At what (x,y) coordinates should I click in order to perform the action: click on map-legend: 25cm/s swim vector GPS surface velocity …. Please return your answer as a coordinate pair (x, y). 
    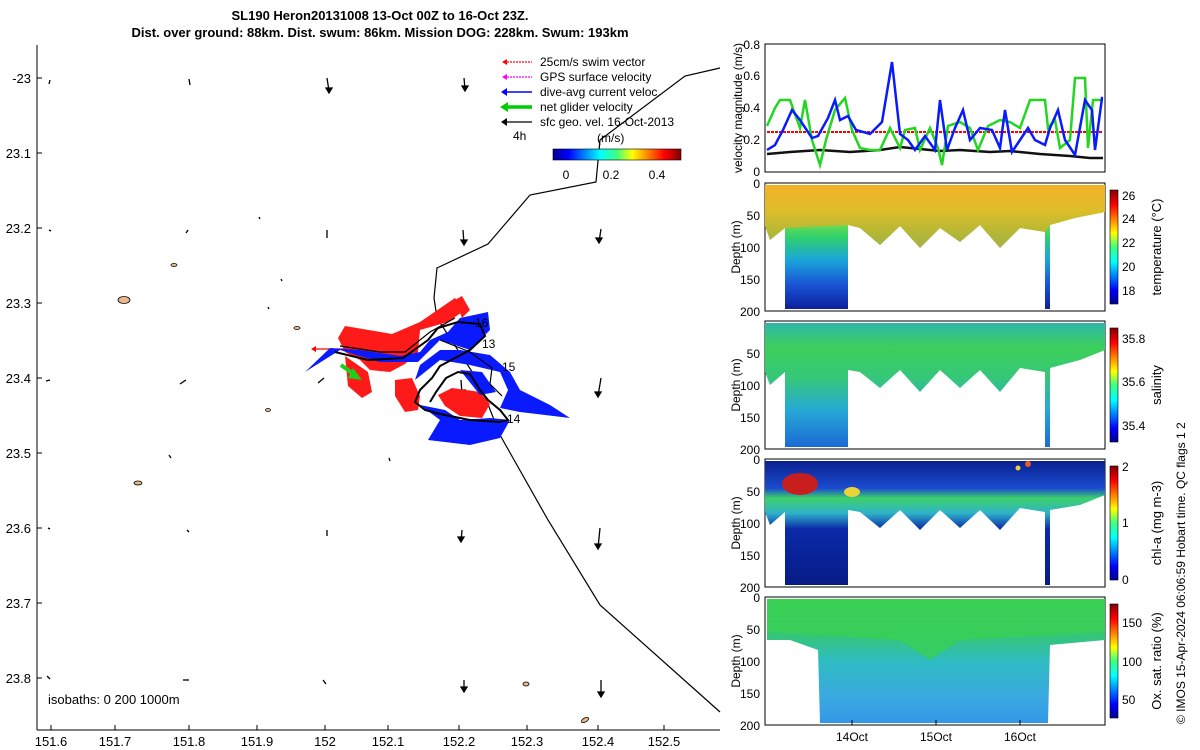
    Looking at the image, I should click on (587, 92).